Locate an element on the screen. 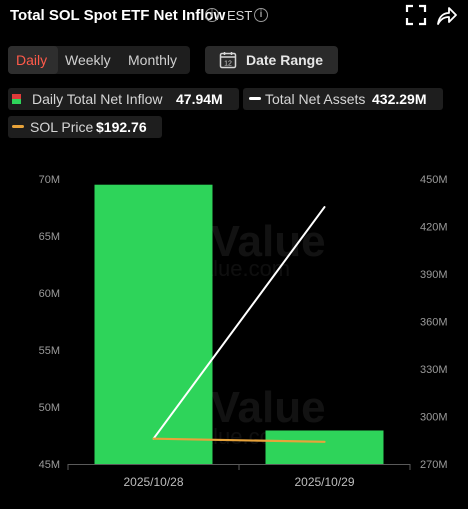 The height and width of the screenshot is (509, 468). active-tab-background is located at coordinates (33, 60).